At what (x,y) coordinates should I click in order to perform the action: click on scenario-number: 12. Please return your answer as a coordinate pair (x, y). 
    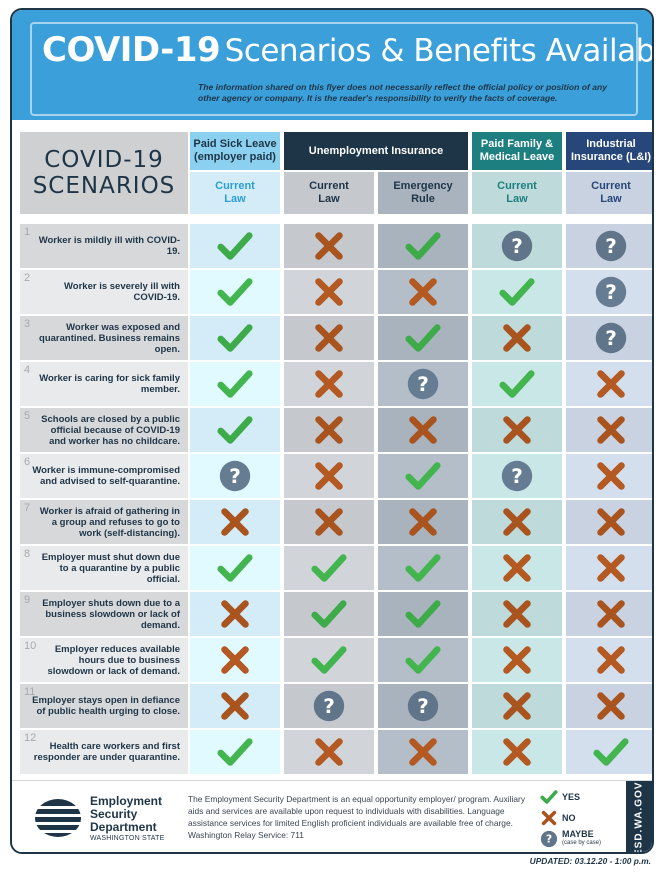
    Looking at the image, I should click on (30, 738).